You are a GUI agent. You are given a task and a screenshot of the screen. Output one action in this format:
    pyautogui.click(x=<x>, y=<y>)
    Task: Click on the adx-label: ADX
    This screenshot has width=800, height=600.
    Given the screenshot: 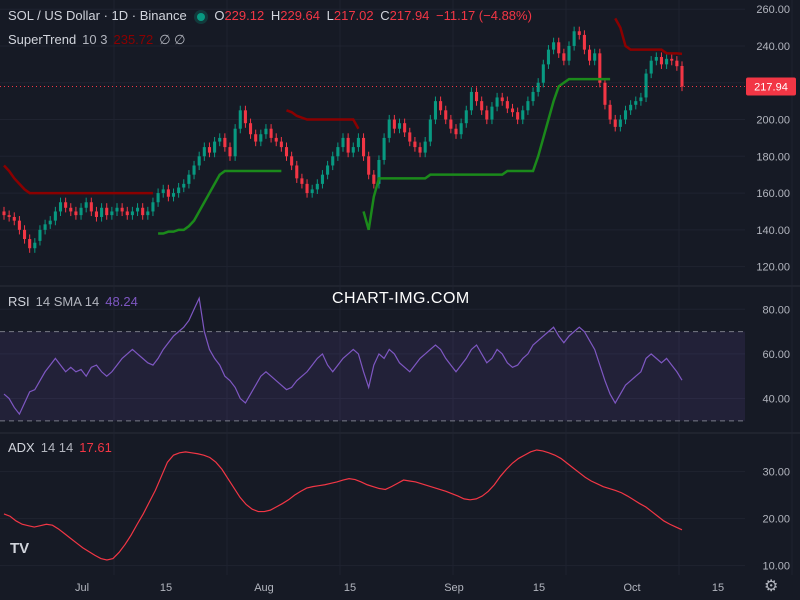 What is the action you would take?
    pyautogui.click(x=21, y=447)
    